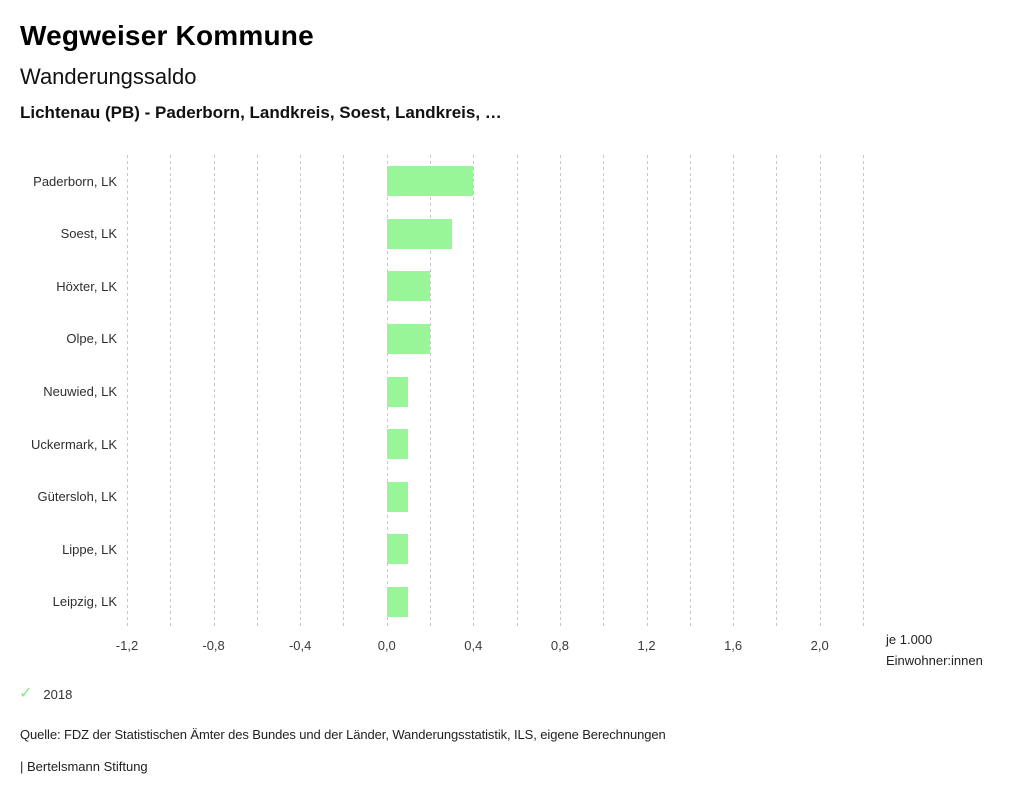 This screenshot has height=798, width=1024. Describe the element at coordinates (300, 645) in the screenshot. I see `x-tick-label: -0,4` at that location.